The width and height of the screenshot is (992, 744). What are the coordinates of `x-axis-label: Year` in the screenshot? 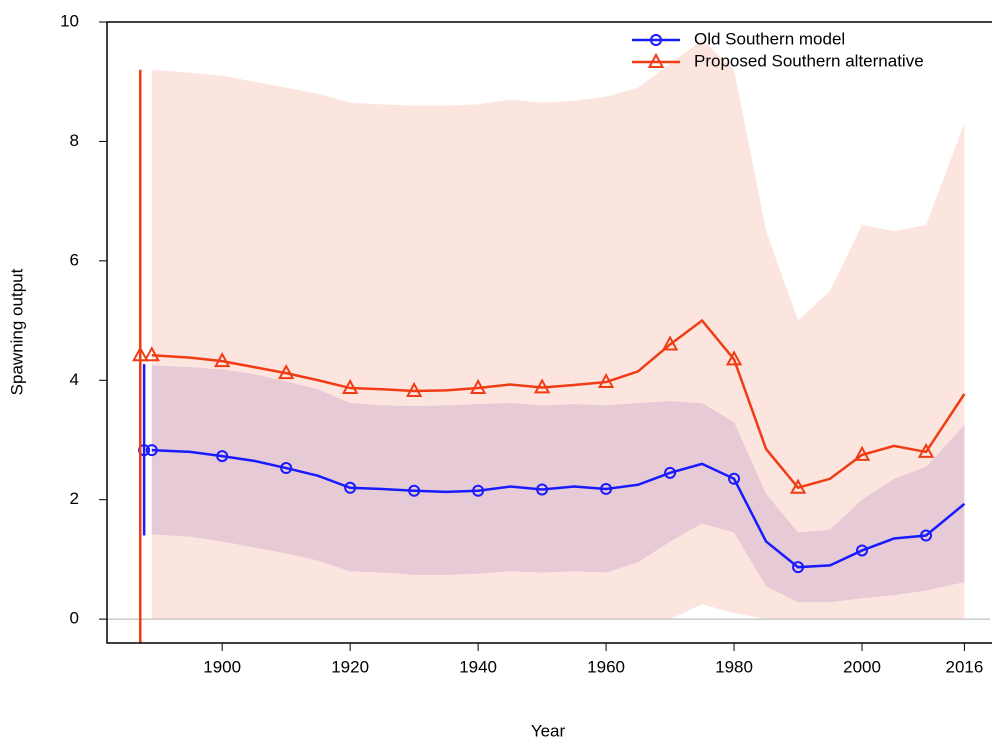 It's located at (548, 730).